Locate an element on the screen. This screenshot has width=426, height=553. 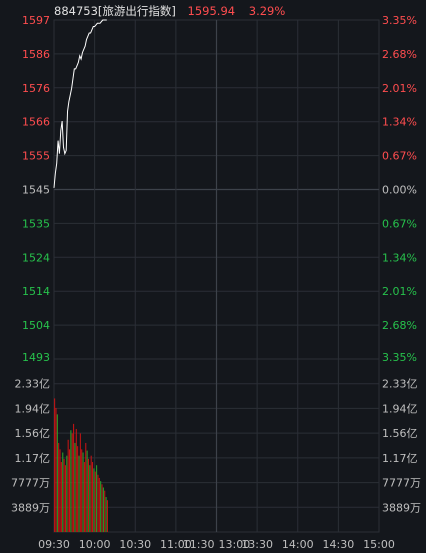
volume-bars is located at coordinates (81, 465).